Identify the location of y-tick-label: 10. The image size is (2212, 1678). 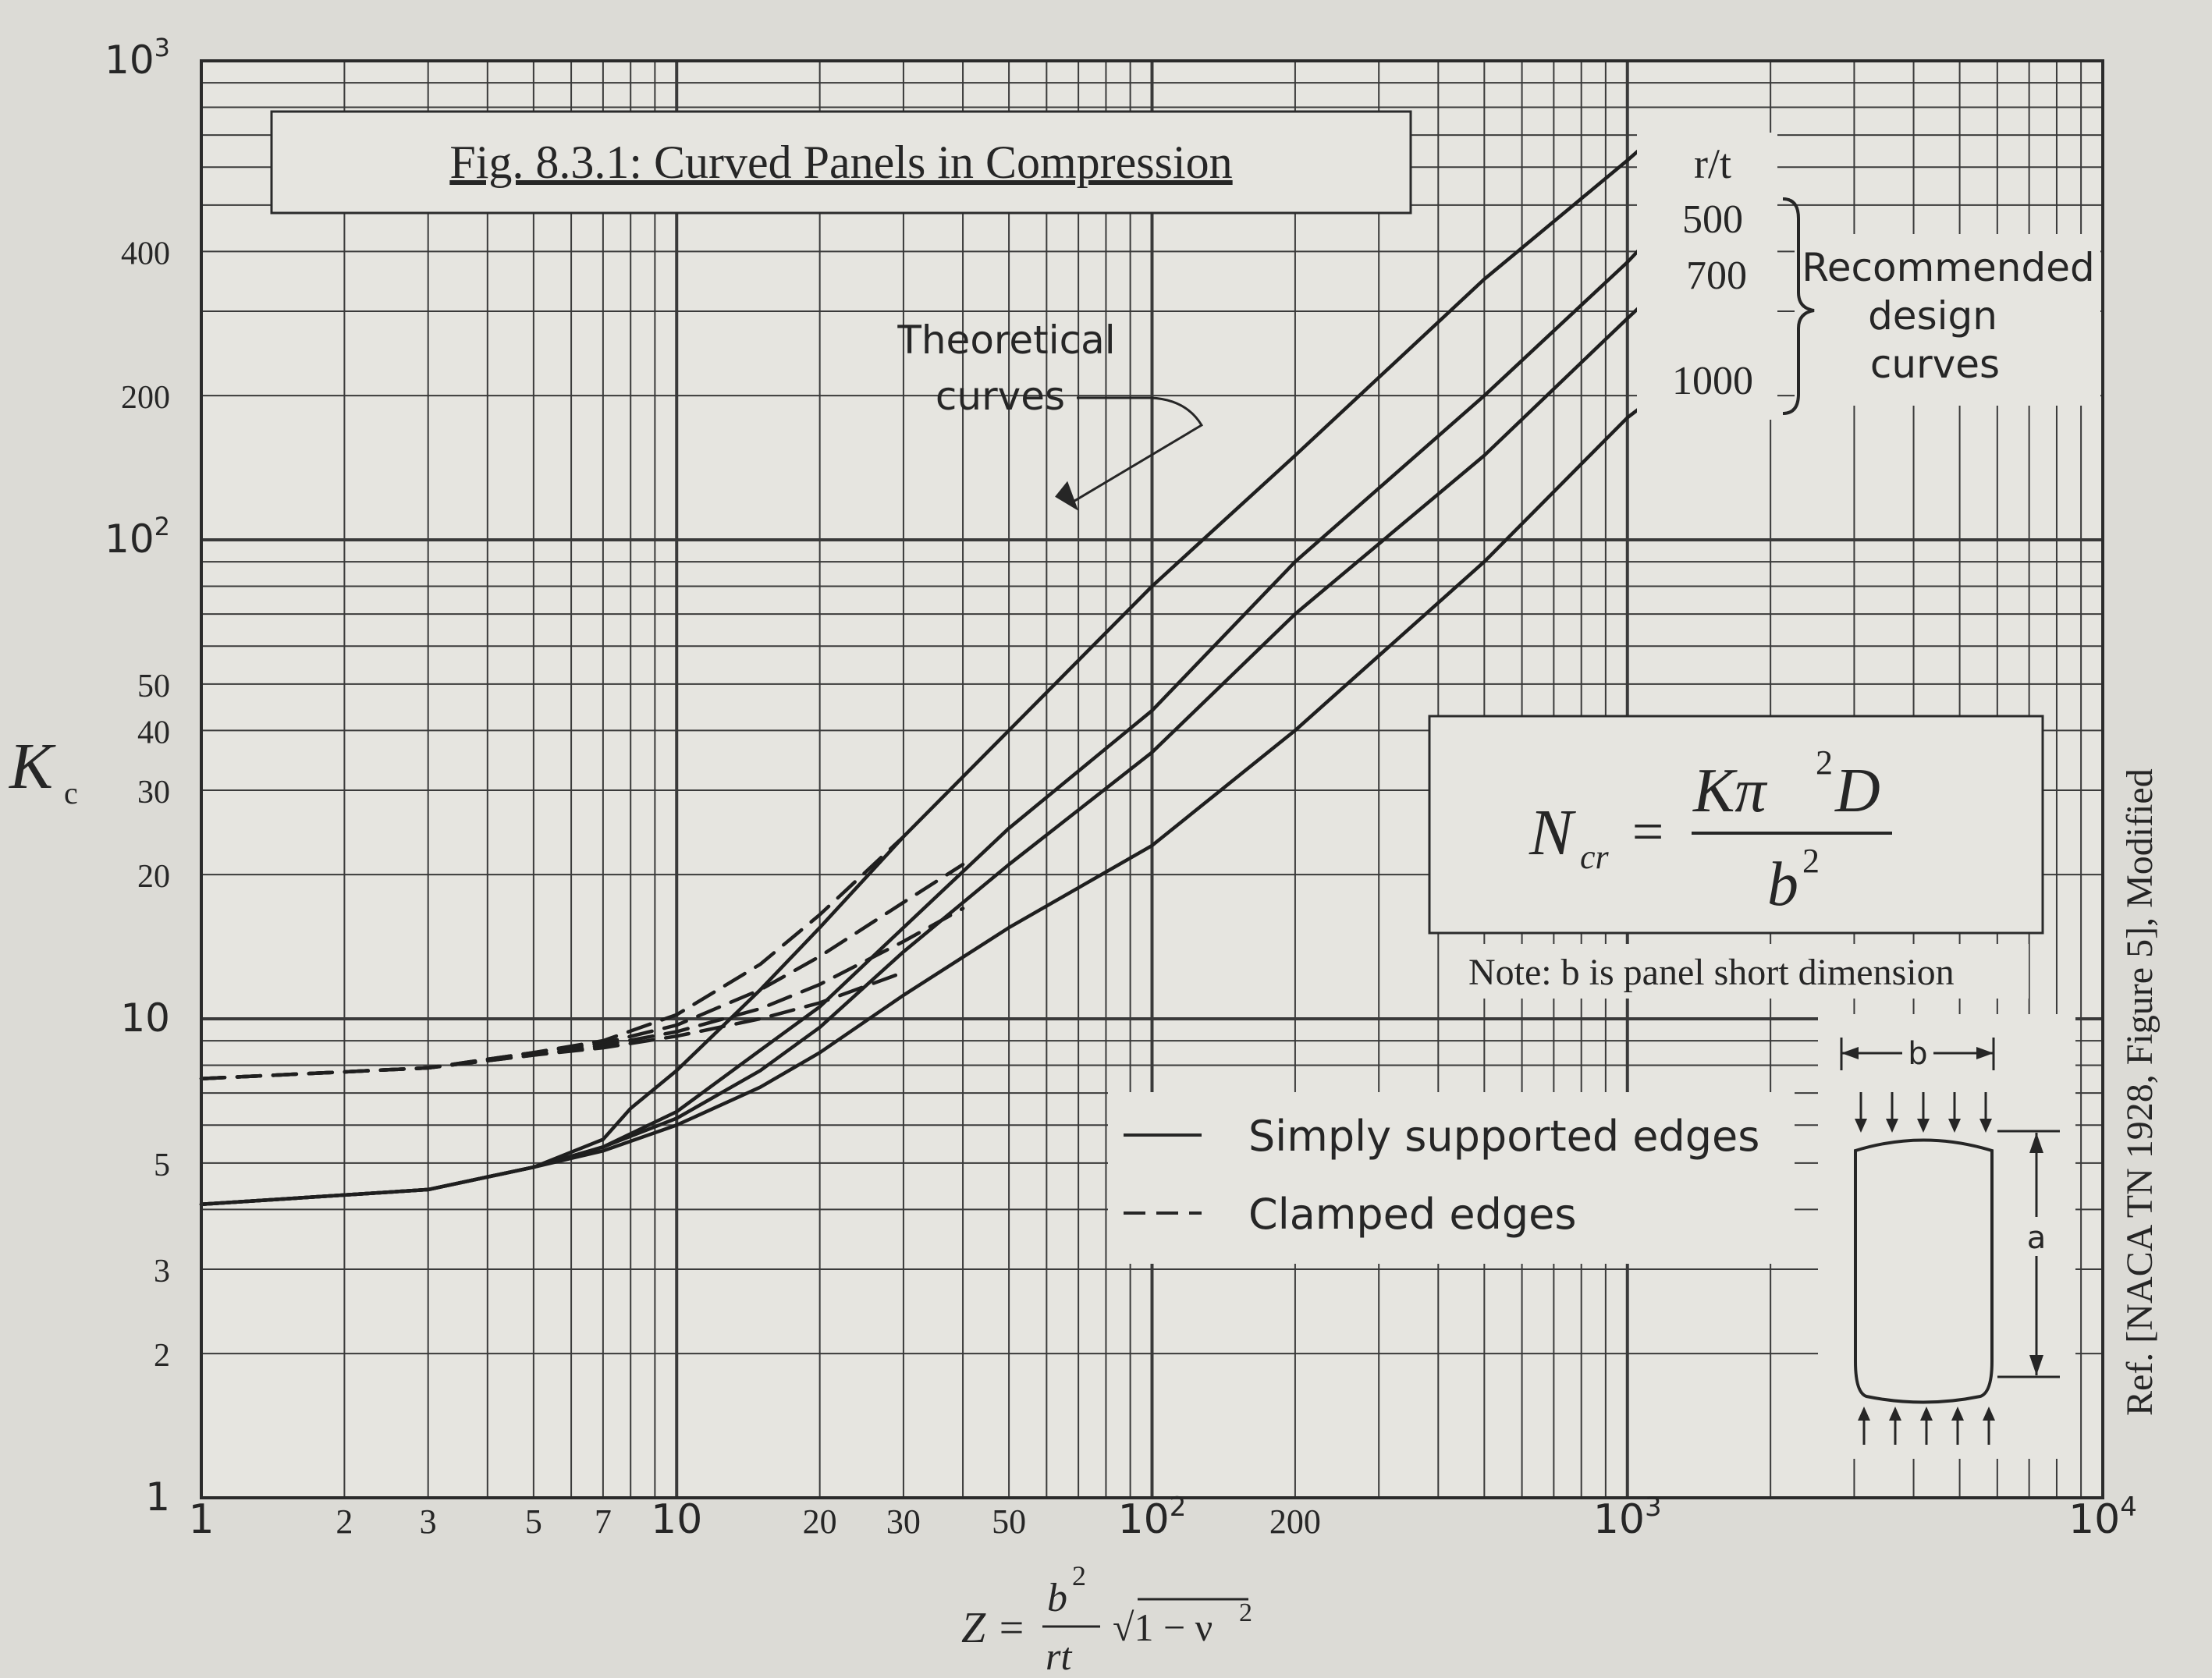
(145, 1018).